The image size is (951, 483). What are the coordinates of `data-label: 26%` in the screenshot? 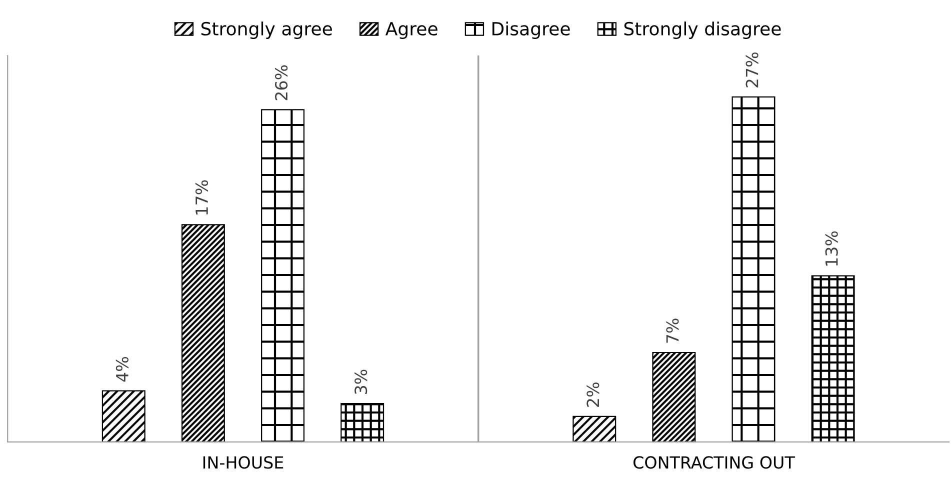 It's located at (281, 82).